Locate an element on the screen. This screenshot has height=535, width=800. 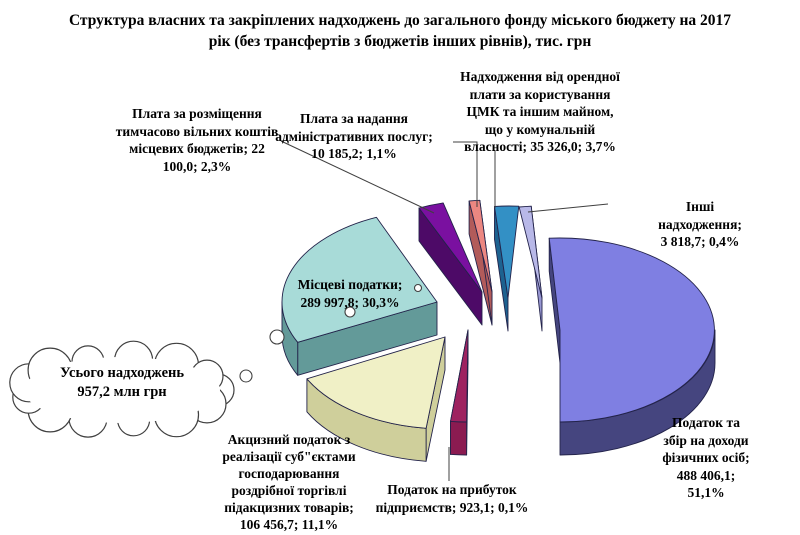
cloud-callout is located at coordinates (122, 389).